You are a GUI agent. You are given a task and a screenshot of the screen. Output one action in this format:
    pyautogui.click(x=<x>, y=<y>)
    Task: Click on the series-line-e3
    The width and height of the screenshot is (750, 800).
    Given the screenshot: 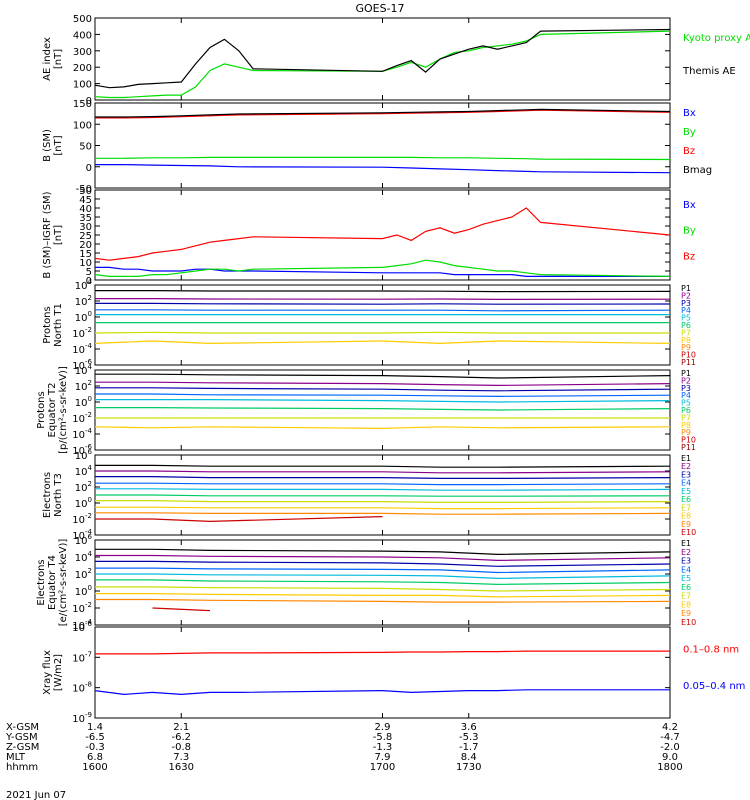 What is the action you would take?
    pyautogui.click(x=383, y=563)
    